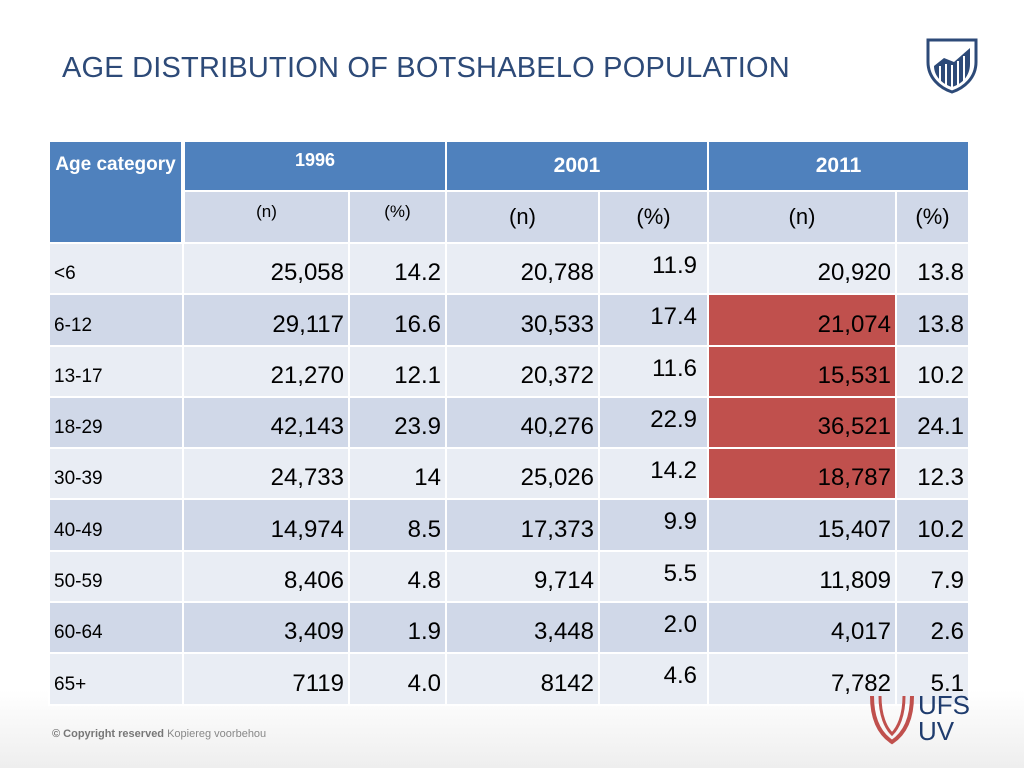  Describe the element at coordinates (314, 166) in the screenshot. I see `year-header: 1996` at that location.